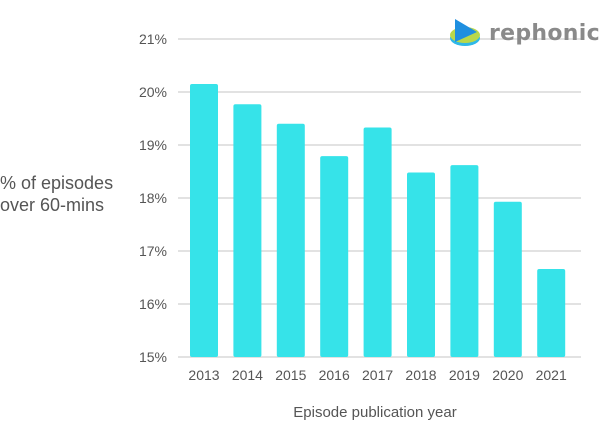 The image size is (600, 433). Describe the element at coordinates (153, 145) in the screenshot. I see `y-tick-label: 19%` at that location.